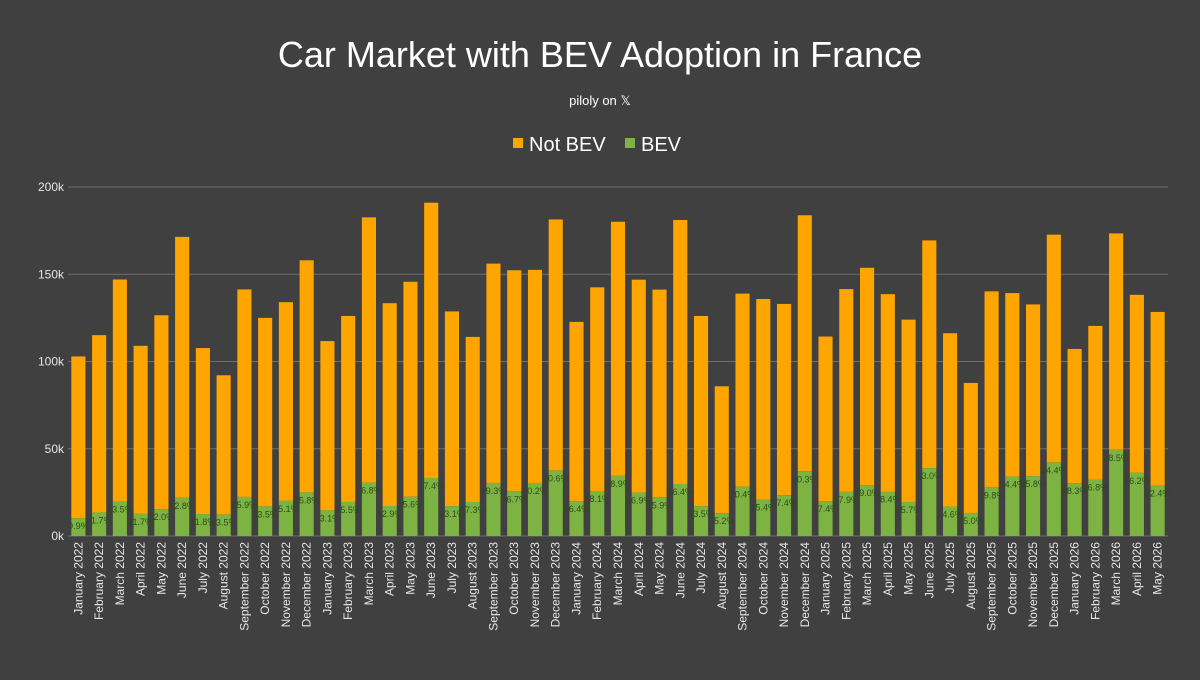 The image size is (1200, 680). I want to click on x-tick-label: April 2025, so click(888, 569).